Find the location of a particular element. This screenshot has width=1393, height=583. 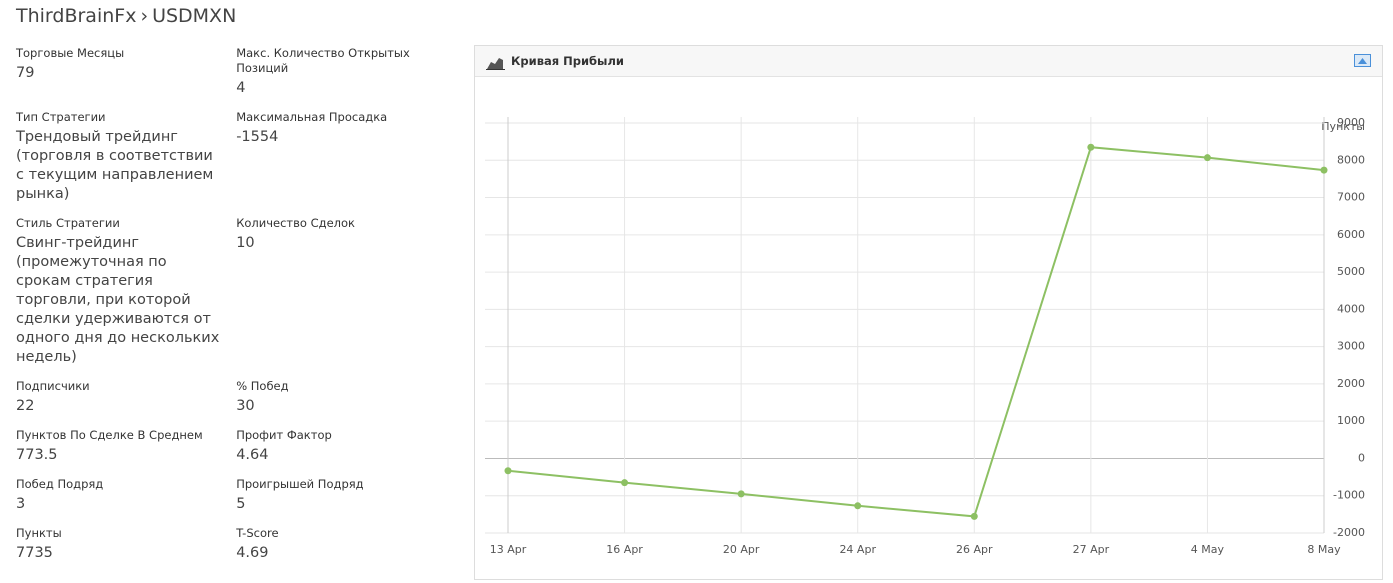

stat-value: 22 is located at coordinates (25, 406).